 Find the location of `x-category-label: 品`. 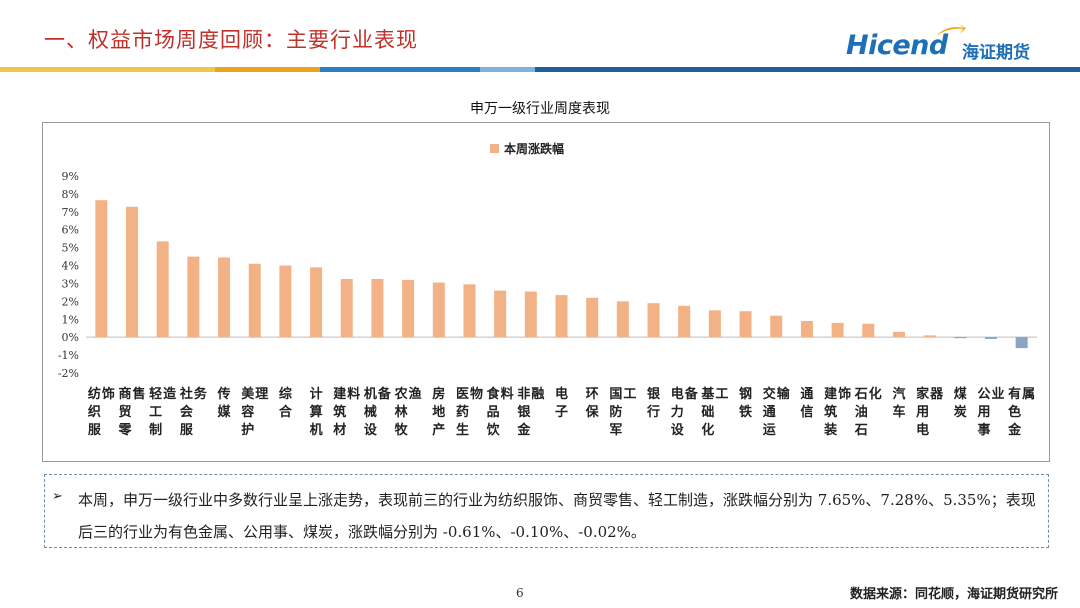

x-category-label: 品 is located at coordinates (493, 412).